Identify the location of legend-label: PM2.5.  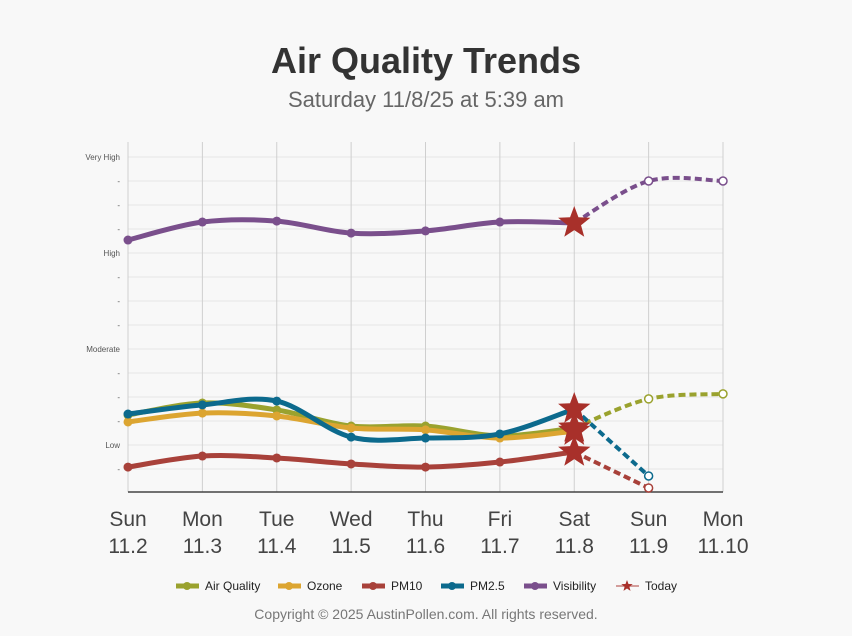
(487, 586).